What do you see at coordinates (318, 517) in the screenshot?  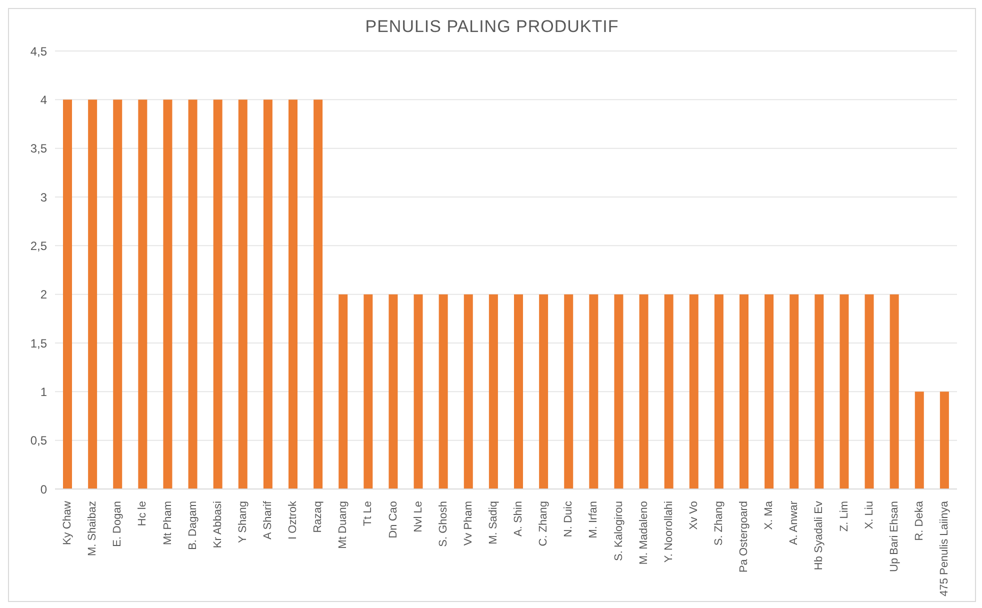 I see `x-tick-label: Razaq` at bounding box center [318, 517].